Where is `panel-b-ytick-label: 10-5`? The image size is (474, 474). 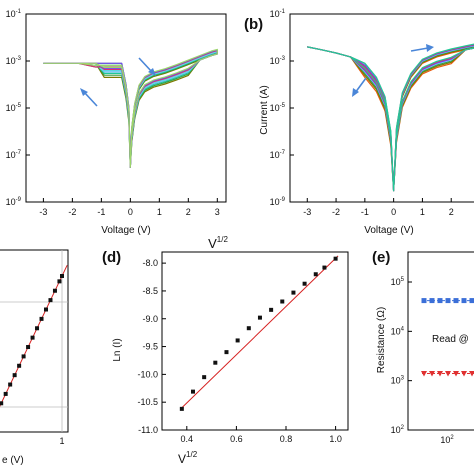 panel-b-ytick-label: 10-5 is located at coordinates (278, 108).